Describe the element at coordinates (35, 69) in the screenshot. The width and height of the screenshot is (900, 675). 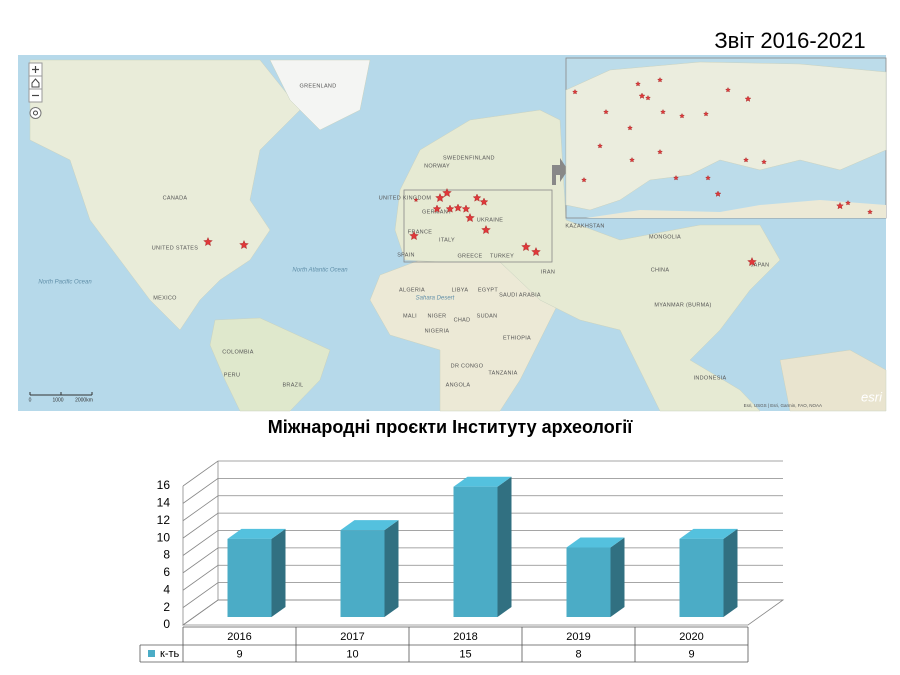
I see `zoom-in-icon` at that location.